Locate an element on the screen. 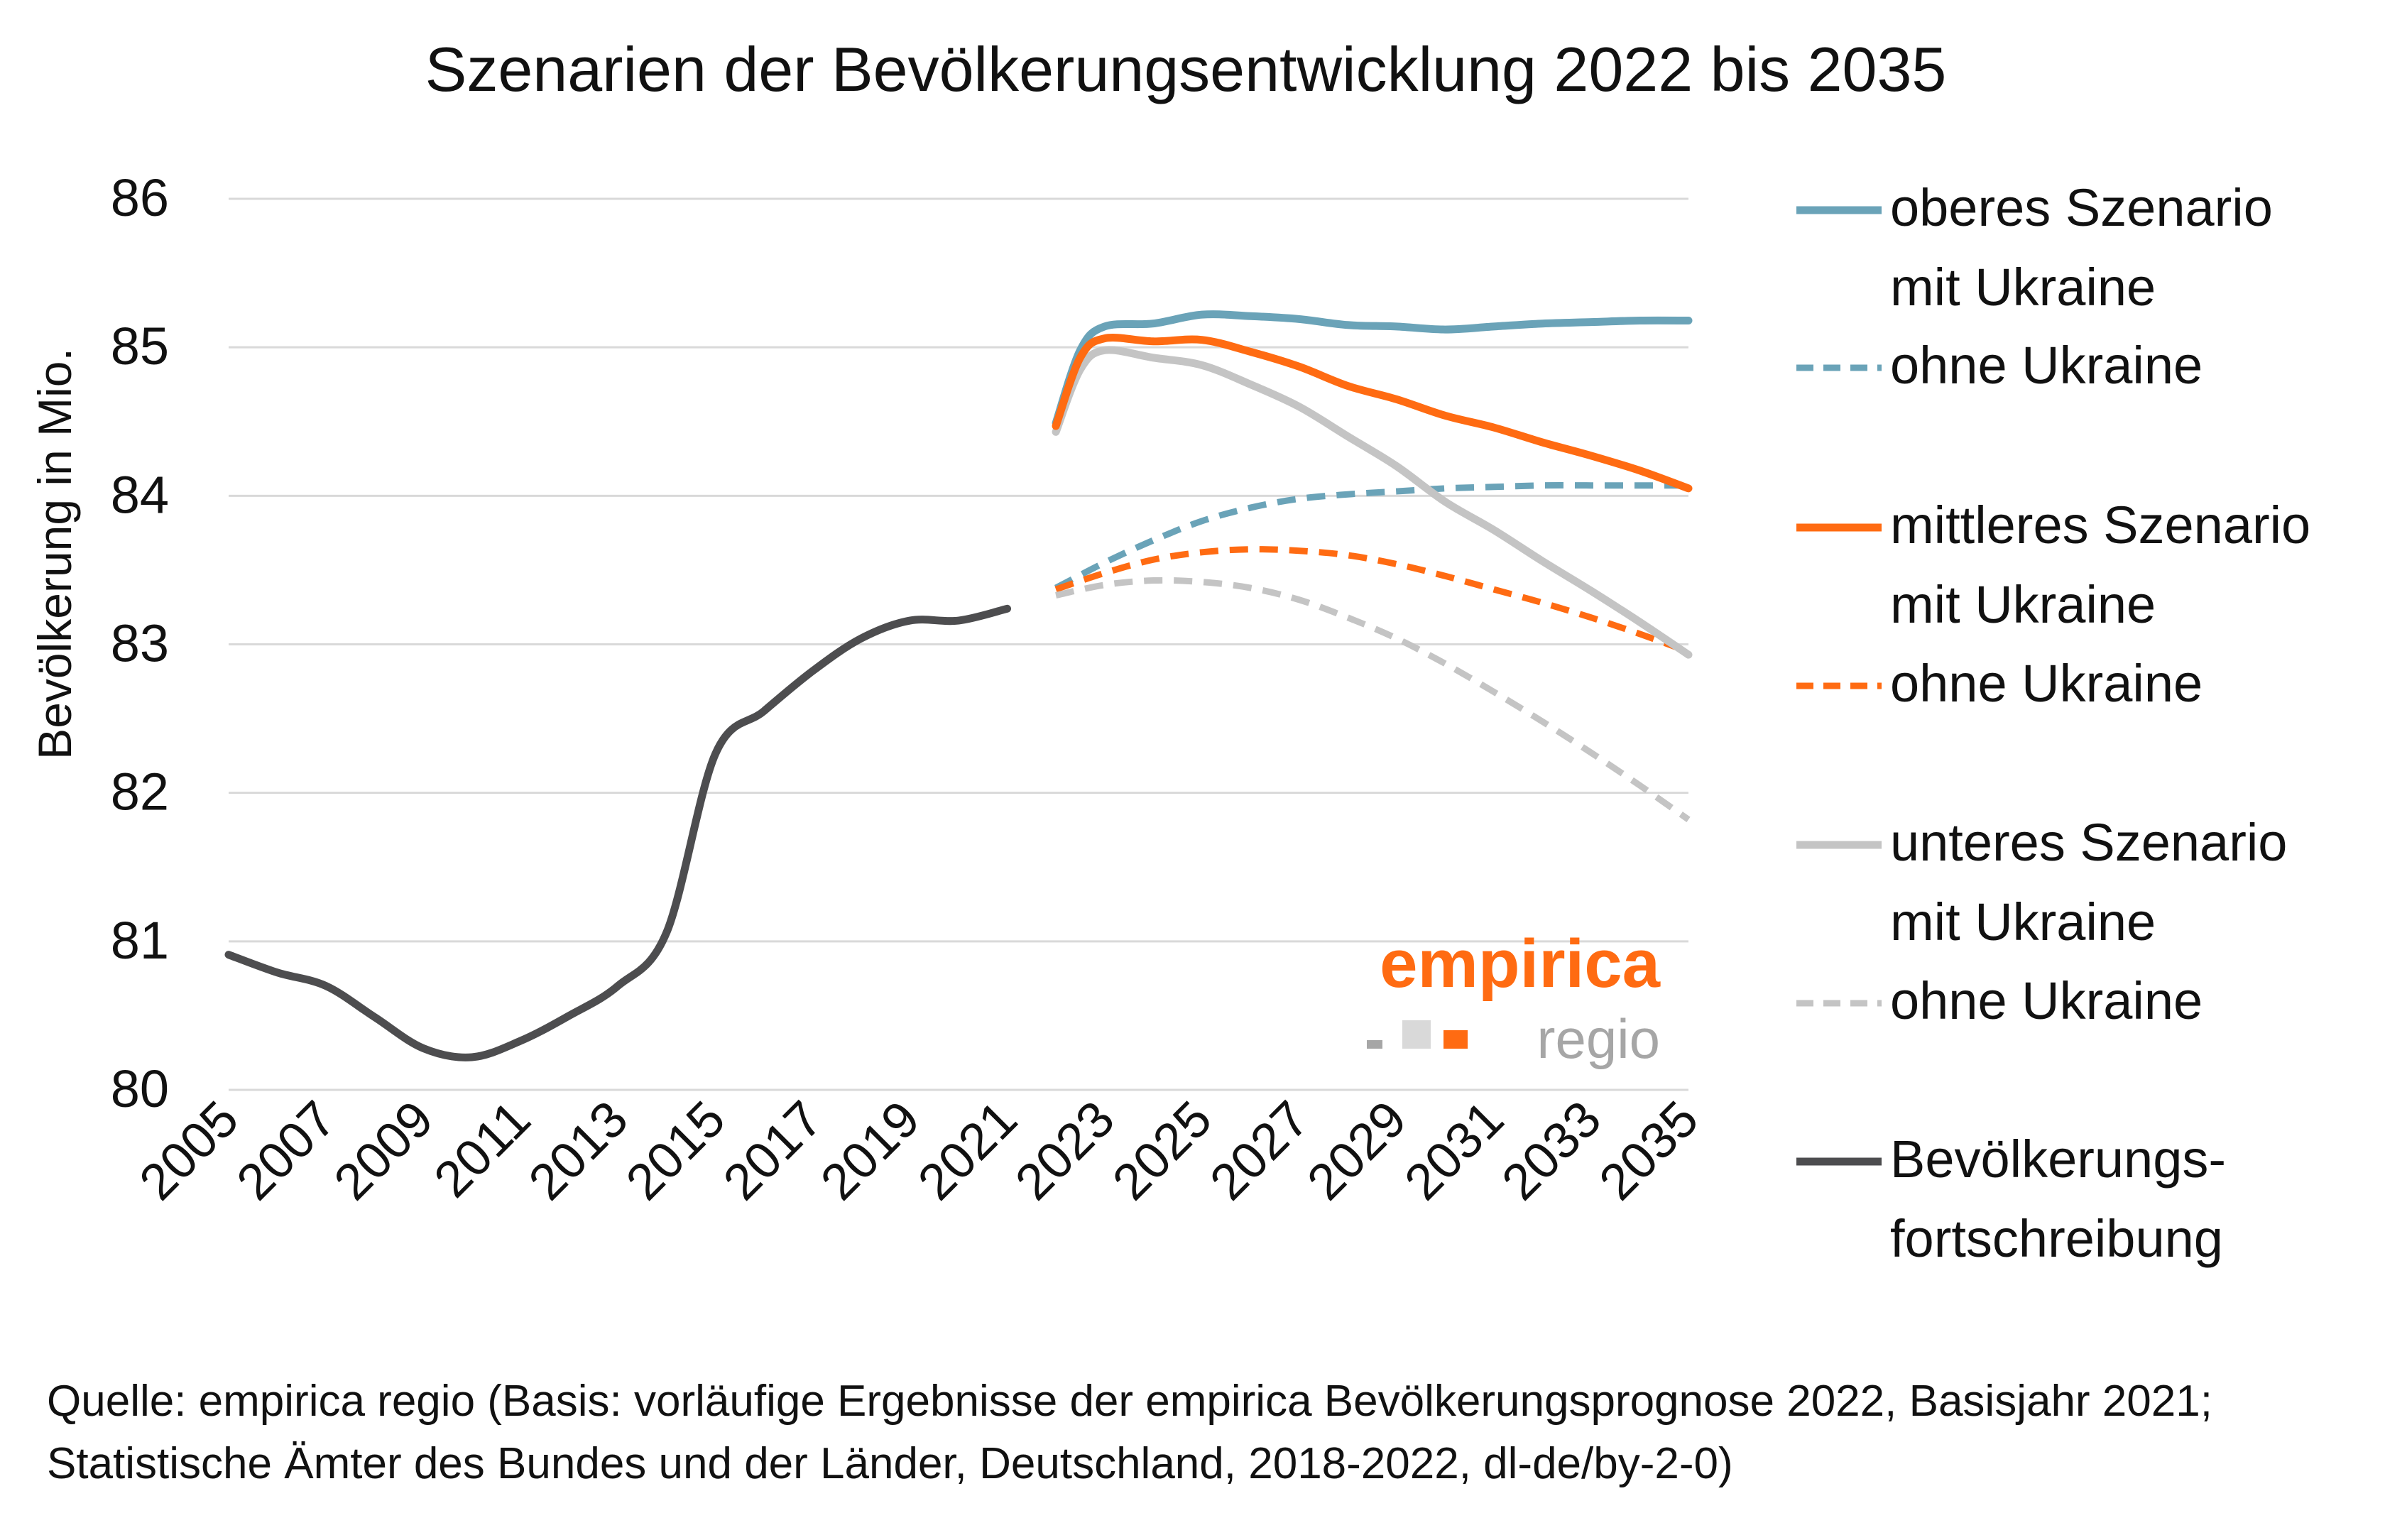 Image resolution: width=2385 pixels, height=1540 pixels. logo-sub: regio is located at coordinates (1598, 1038).